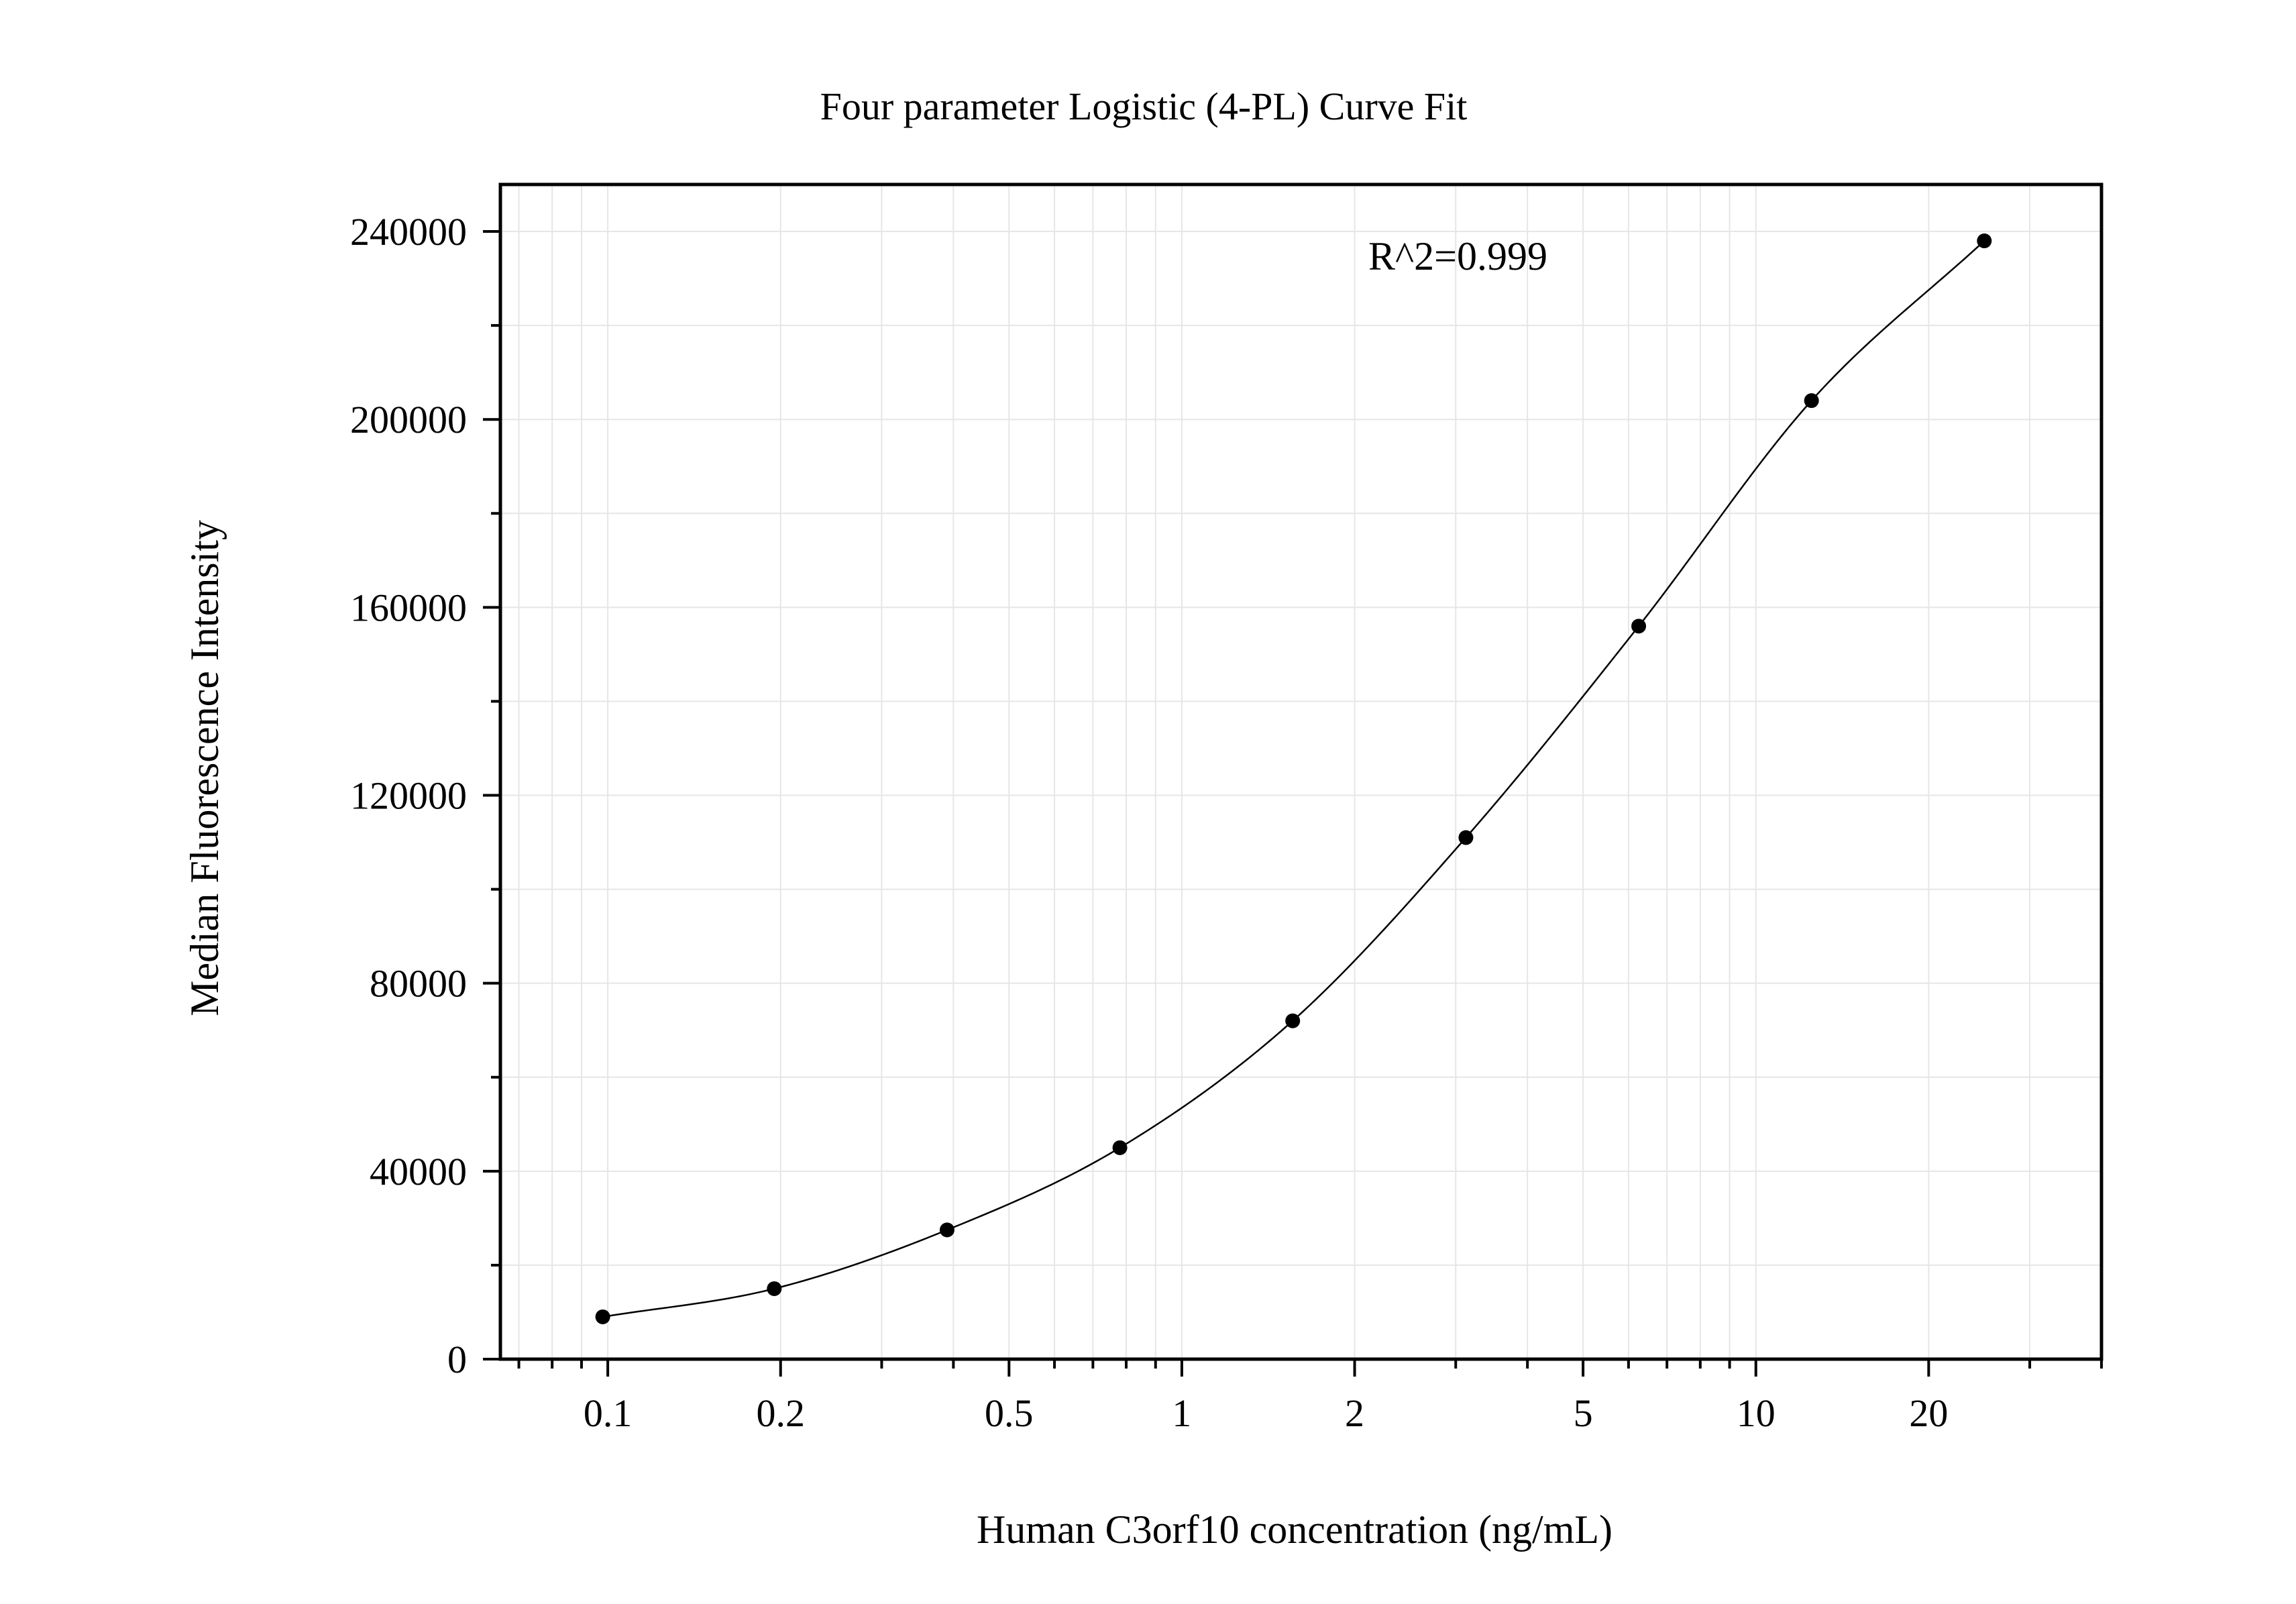  I want to click on x-tick-label: 0.5, so click(1010, 1413).